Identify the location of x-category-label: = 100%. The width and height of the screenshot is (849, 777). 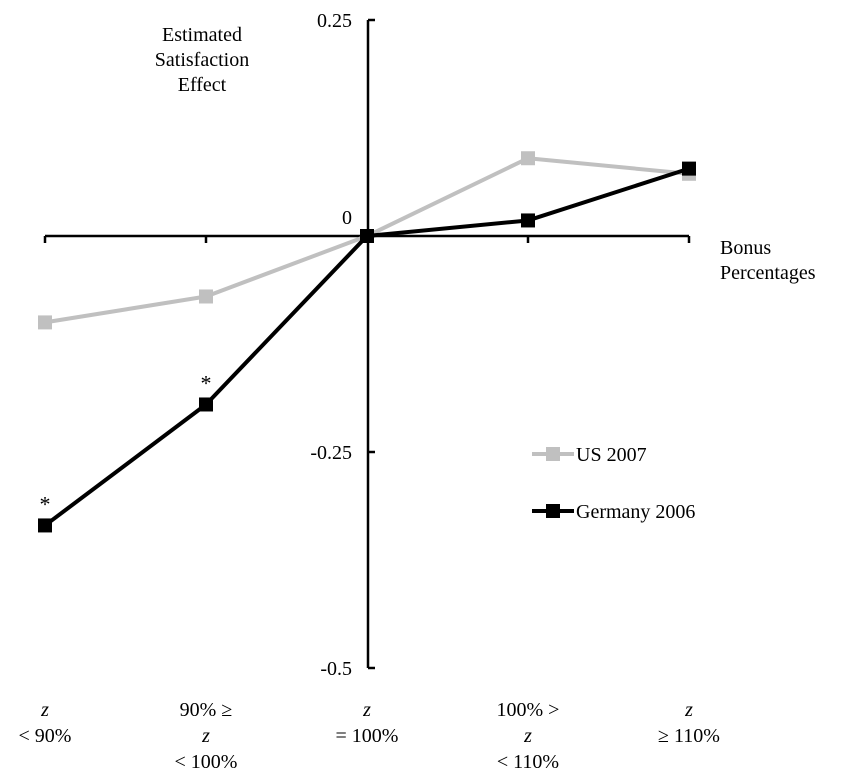
(367, 736).